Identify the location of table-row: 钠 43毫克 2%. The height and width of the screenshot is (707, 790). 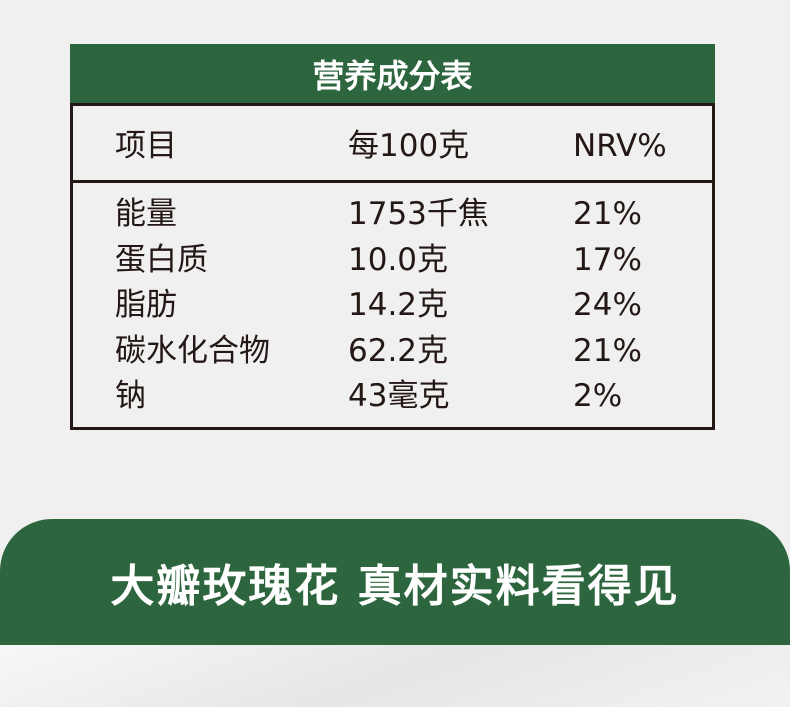
(392, 398).